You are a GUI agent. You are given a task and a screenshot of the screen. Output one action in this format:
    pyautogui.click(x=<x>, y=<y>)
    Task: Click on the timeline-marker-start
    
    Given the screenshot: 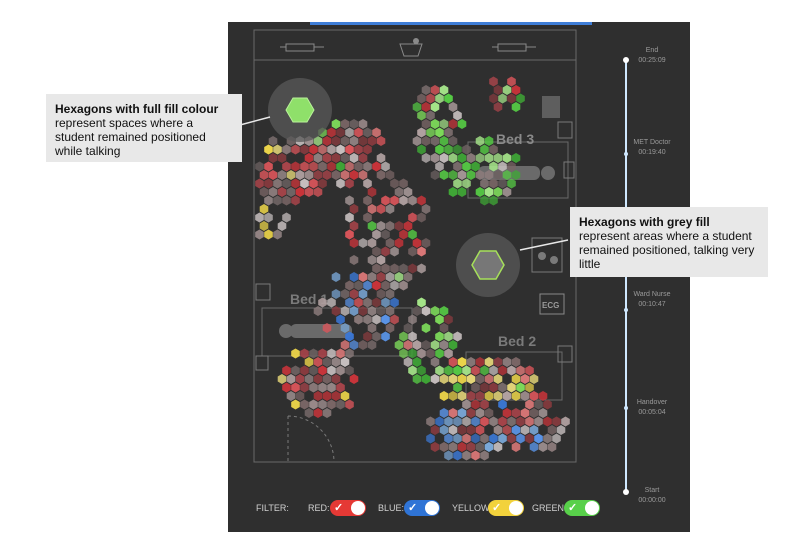 What is the action you would take?
    pyautogui.click(x=626, y=492)
    